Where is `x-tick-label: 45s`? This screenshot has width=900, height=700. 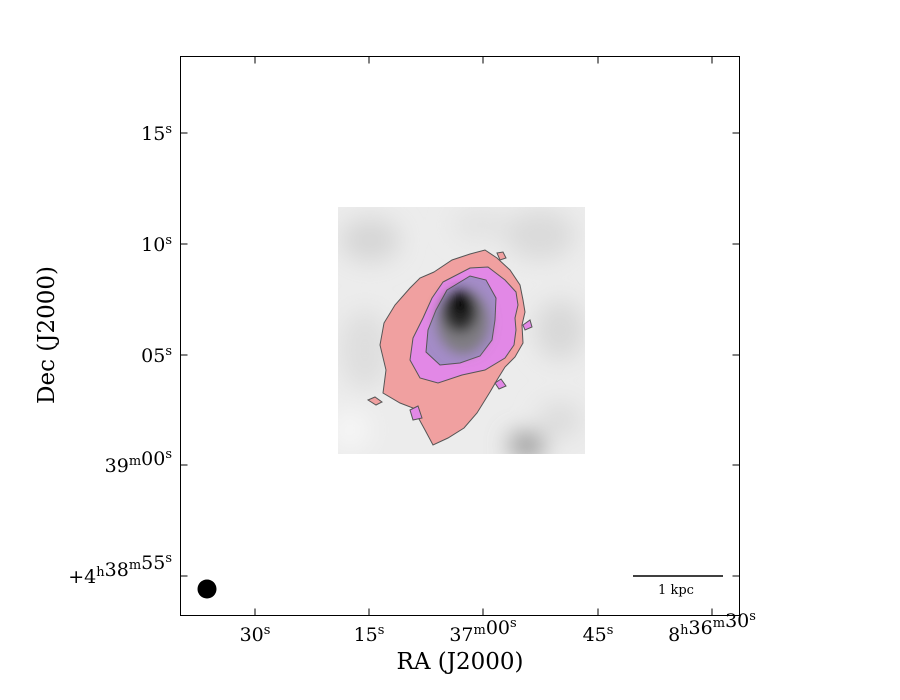
x-tick-label: 45s is located at coordinates (598, 634).